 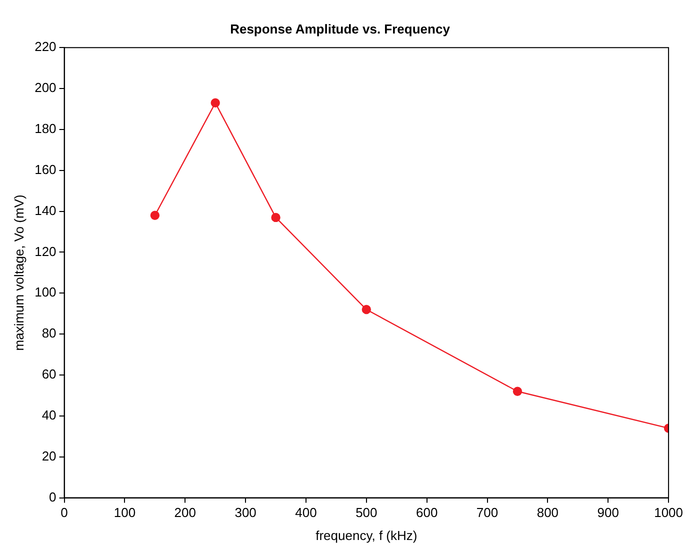 I want to click on y-tick-label: 0, so click(x=52, y=496).